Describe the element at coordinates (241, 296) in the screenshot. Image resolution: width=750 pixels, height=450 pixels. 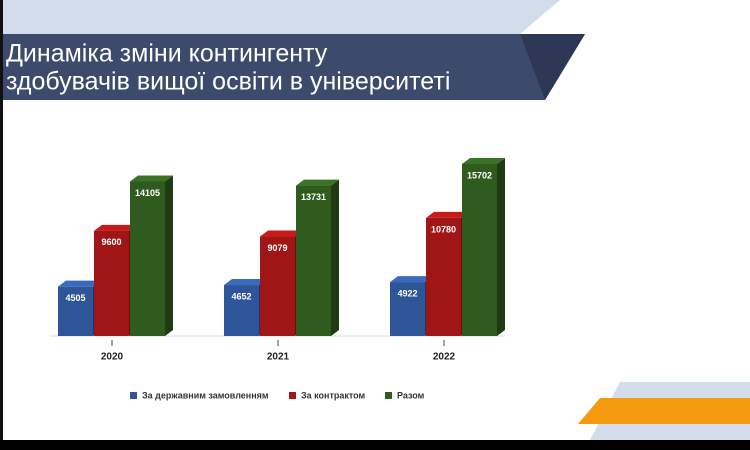
I see `value-label: 4652` at that location.